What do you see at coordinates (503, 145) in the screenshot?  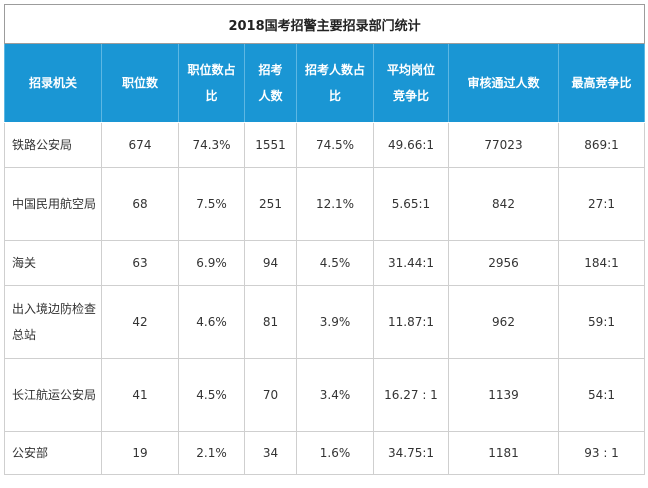 I see `approved-cell: 77023` at bounding box center [503, 145].